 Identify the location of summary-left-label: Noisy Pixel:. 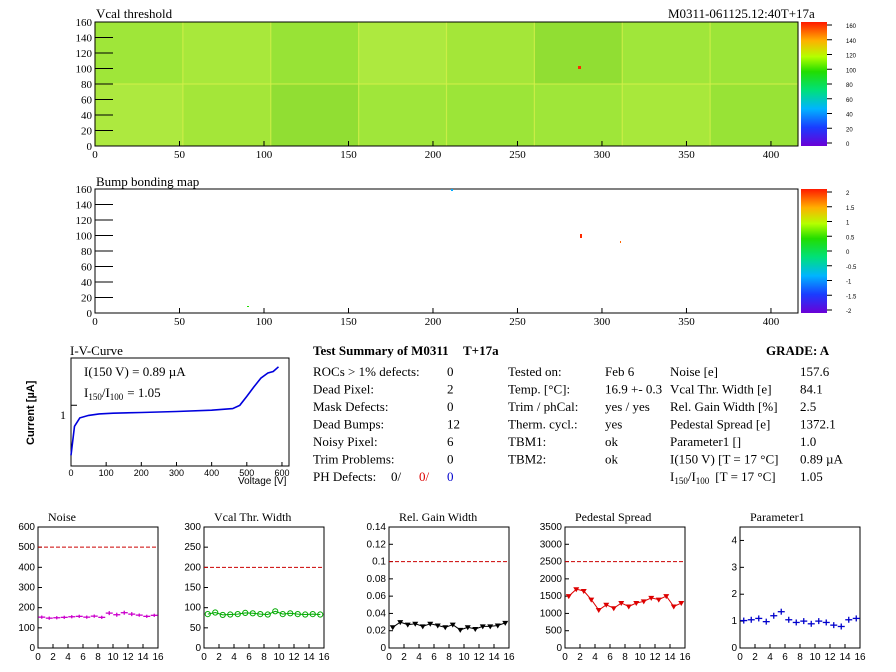
(345, 441).